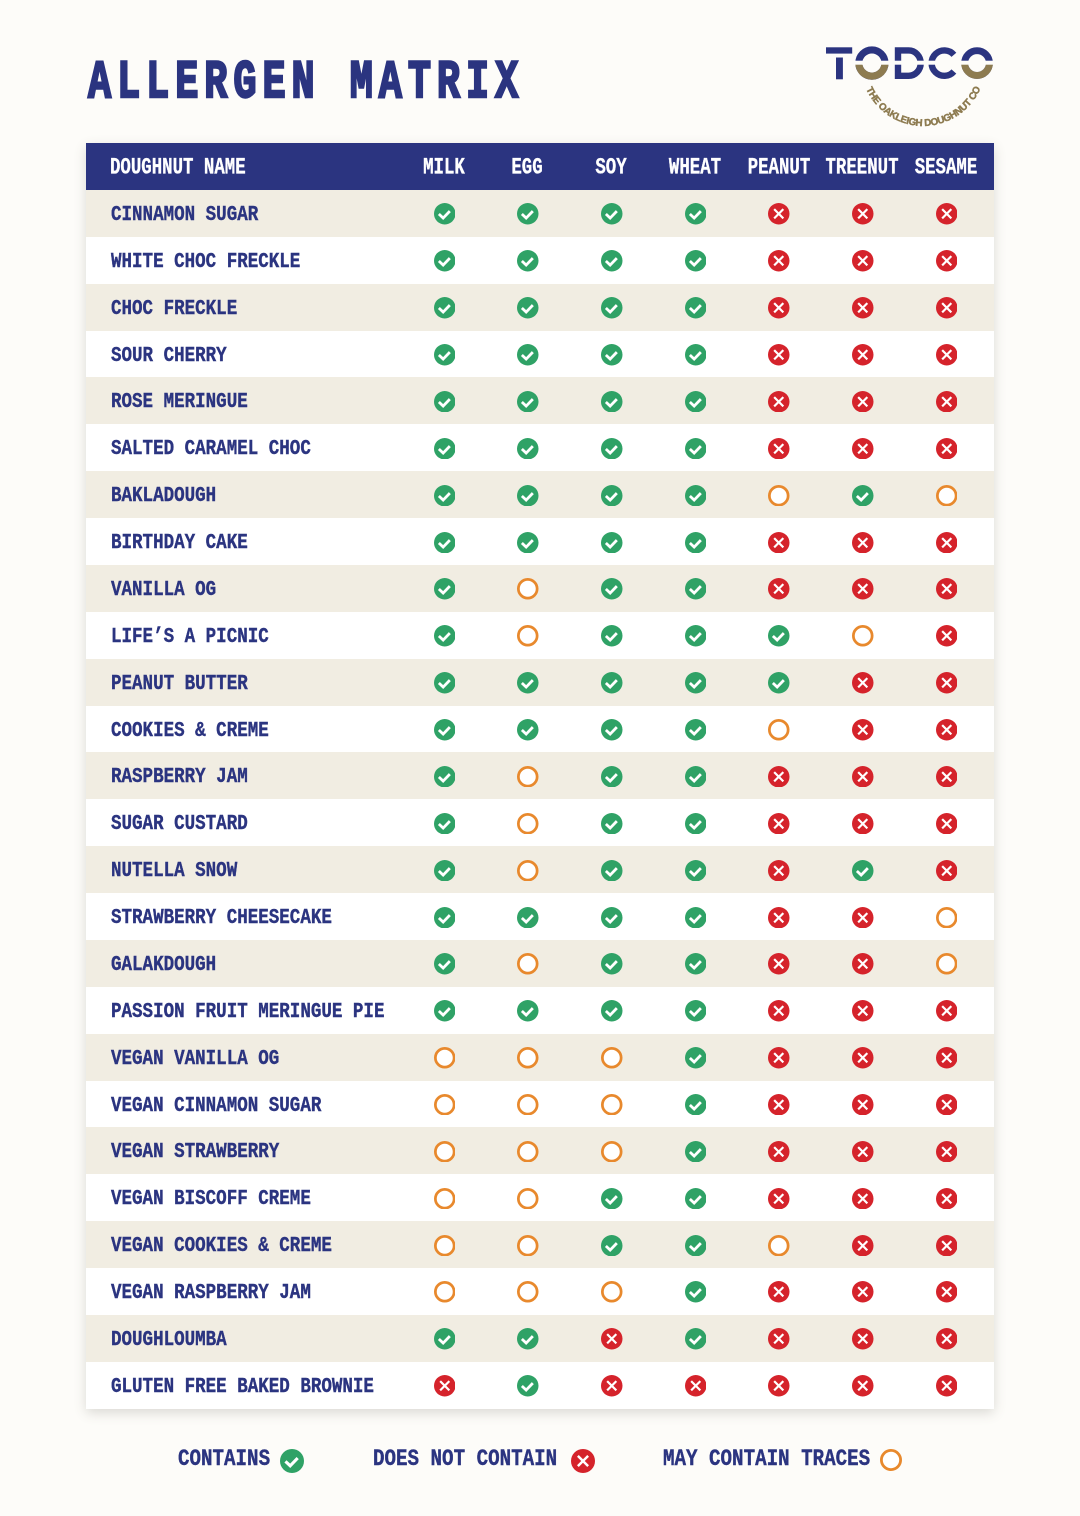  Describe the element at coordinates (923, 106) in the screenshot. I see `svg-text: THE OAKLEIGH DOUGHNUT CO` at that location.